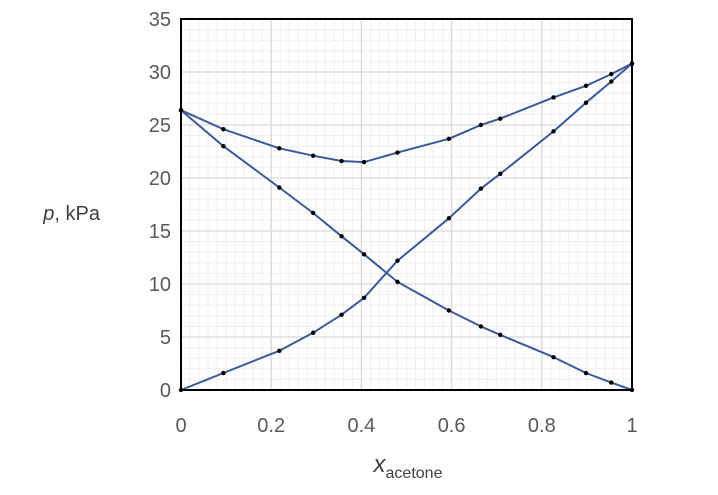  I want to click on x-tick-label: 0, so click(180, 426).